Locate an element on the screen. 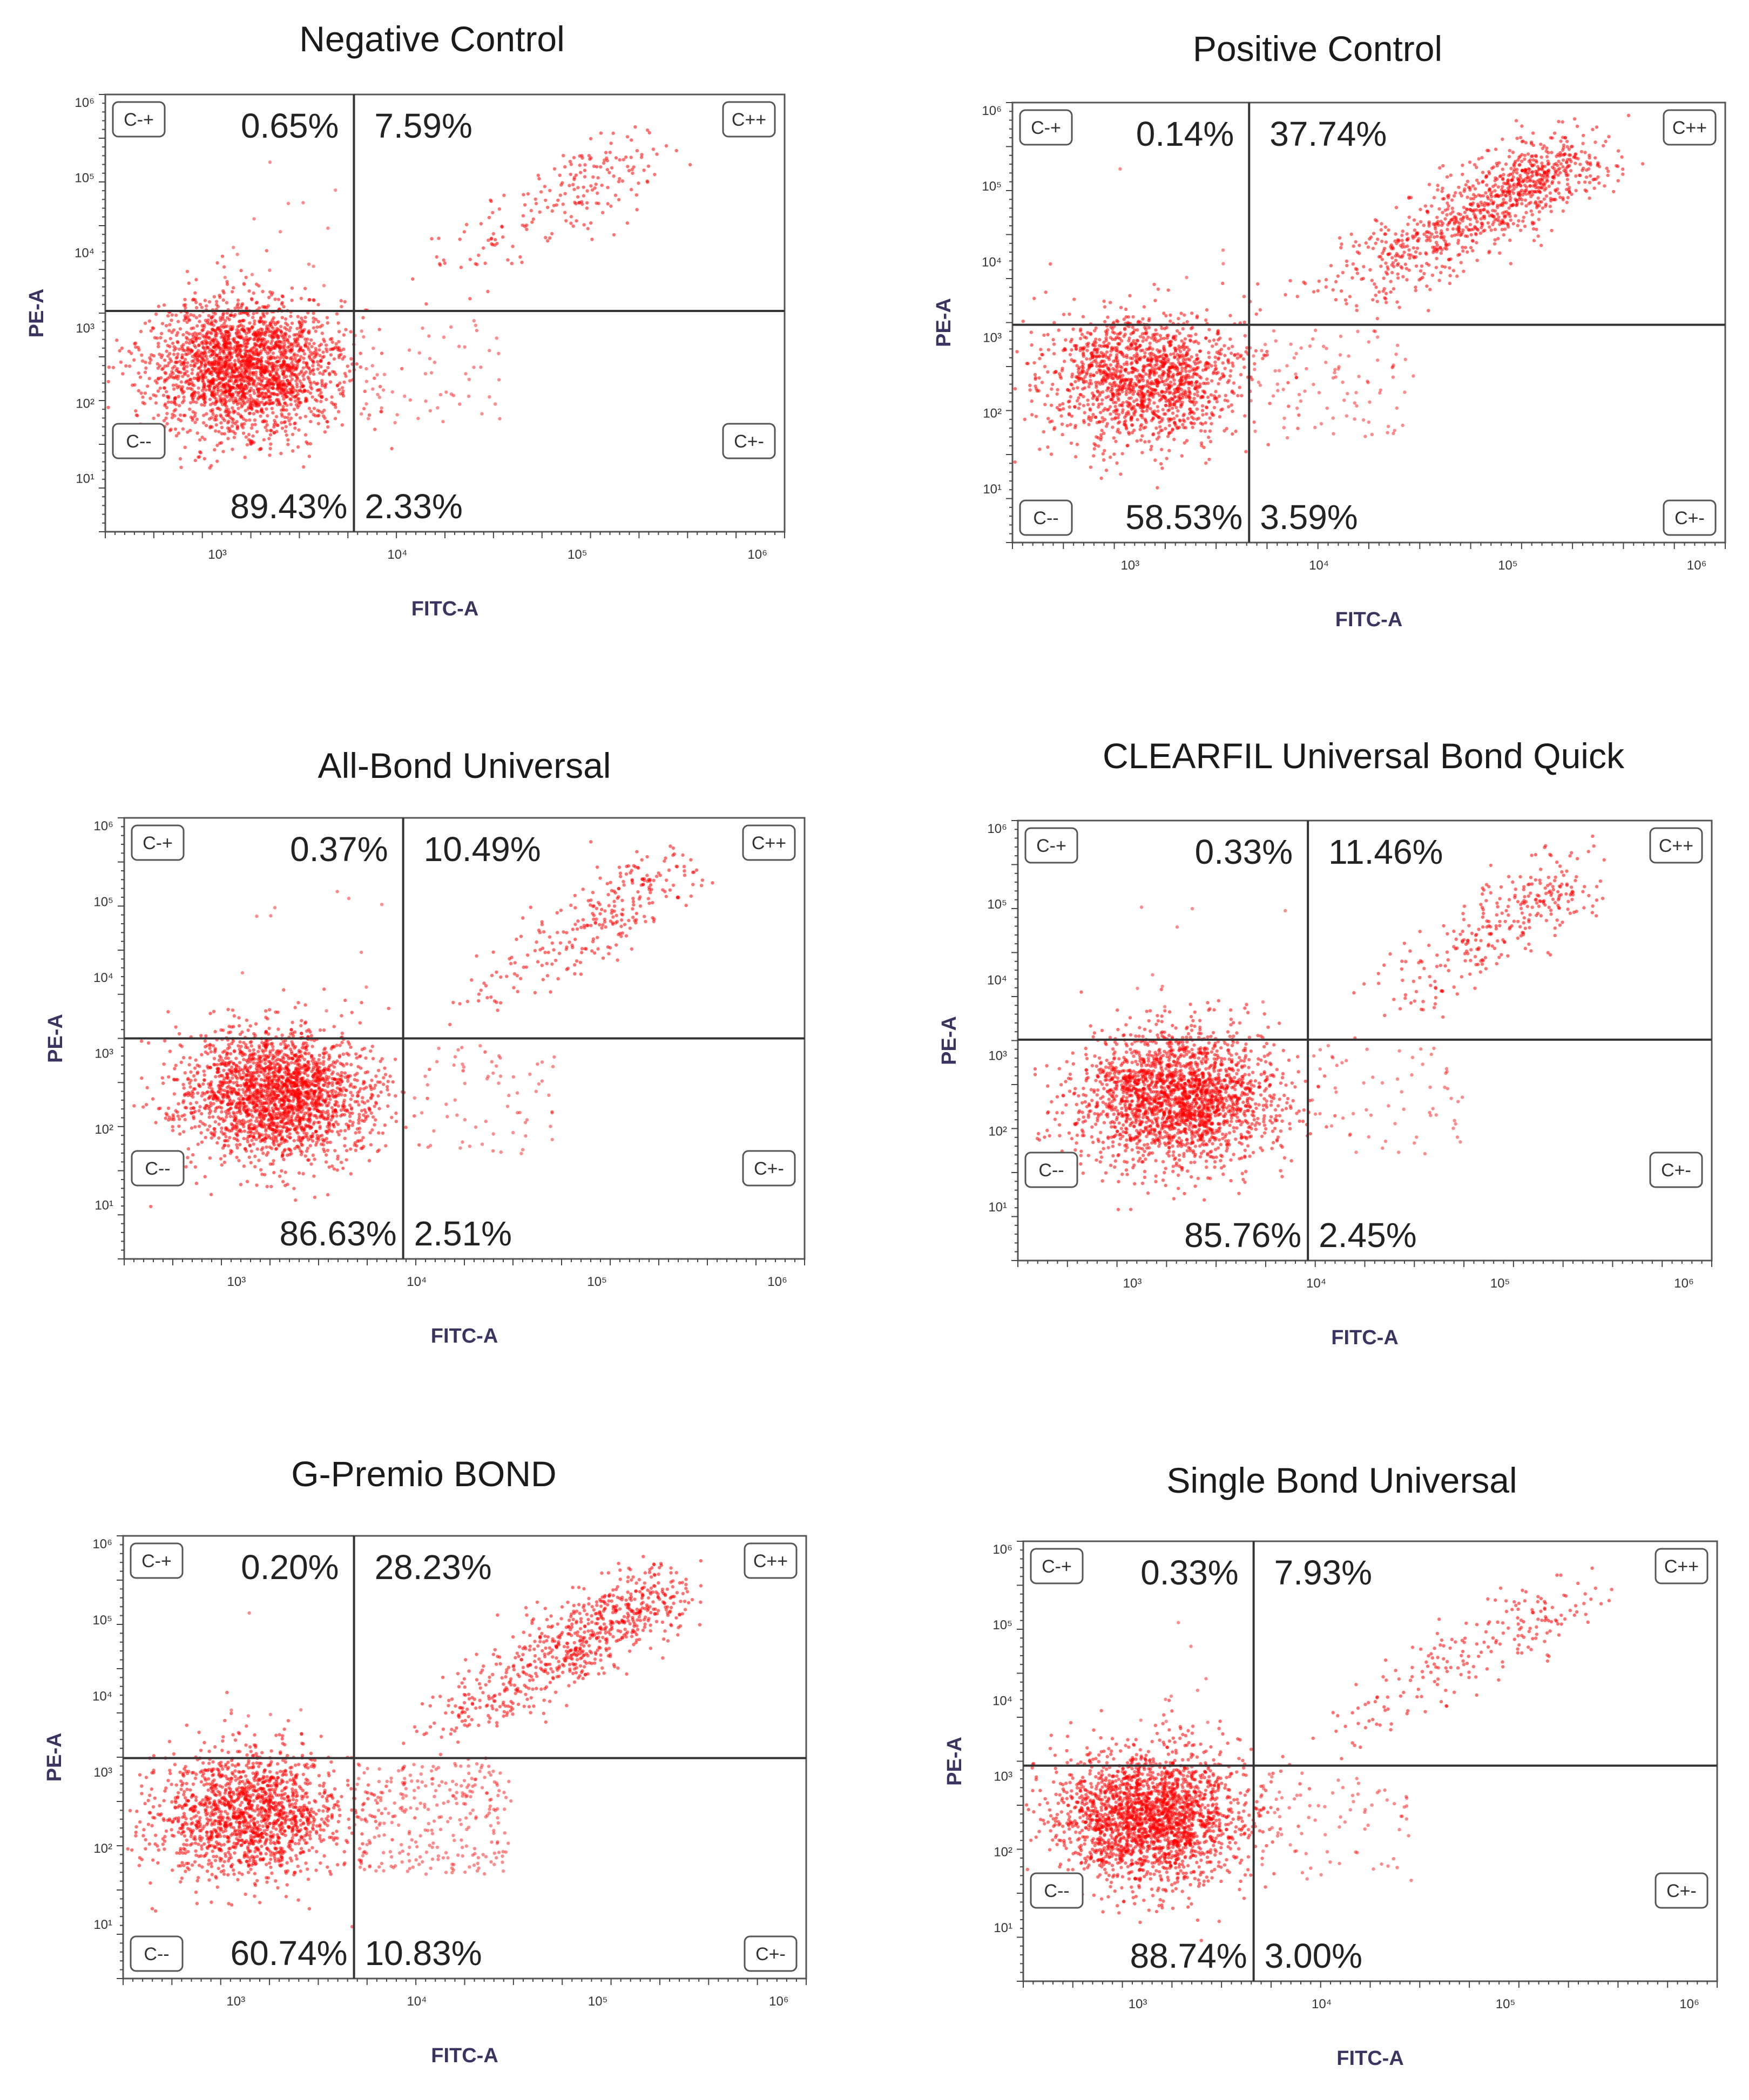 The image size is (1749, 2100). event-dots is located at coordinates (399, 297).